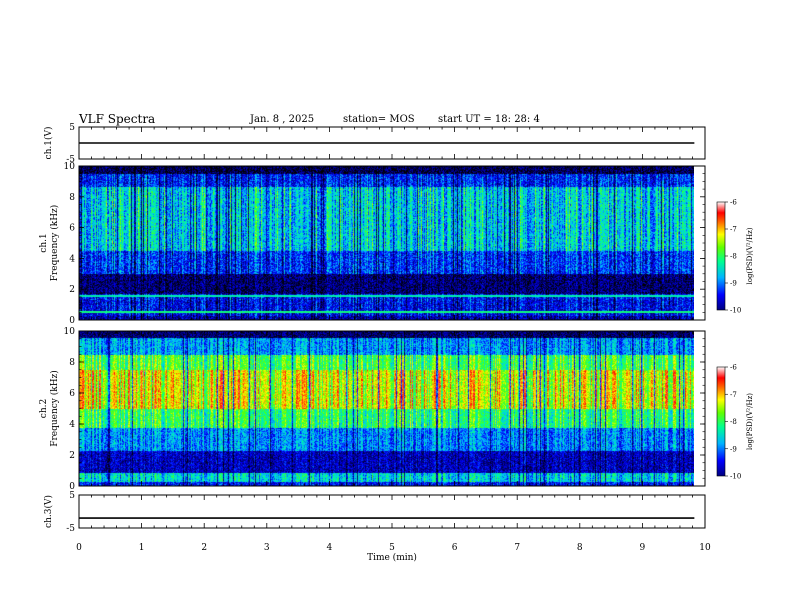  What do you see at coordinates (44, 242) in the screenshot?
I see `y-axis-label-channel: ch.1` at bounding box center [44, 242].